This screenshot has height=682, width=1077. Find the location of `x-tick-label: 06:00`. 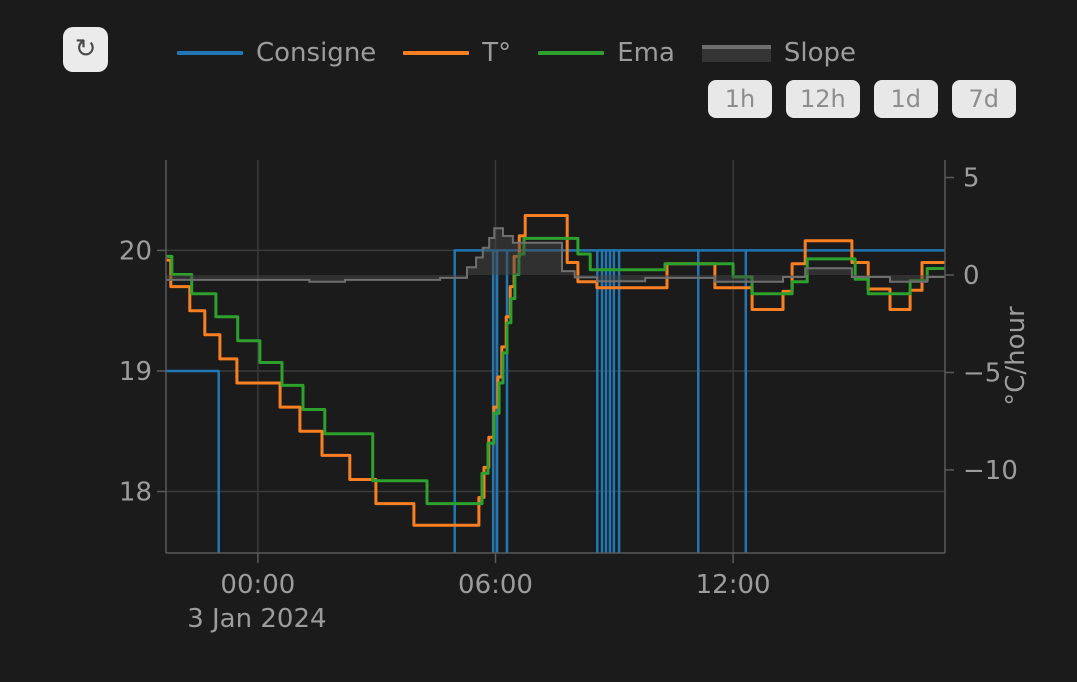

x-tick-label: 06:00 is located at coordinates (495, 585).